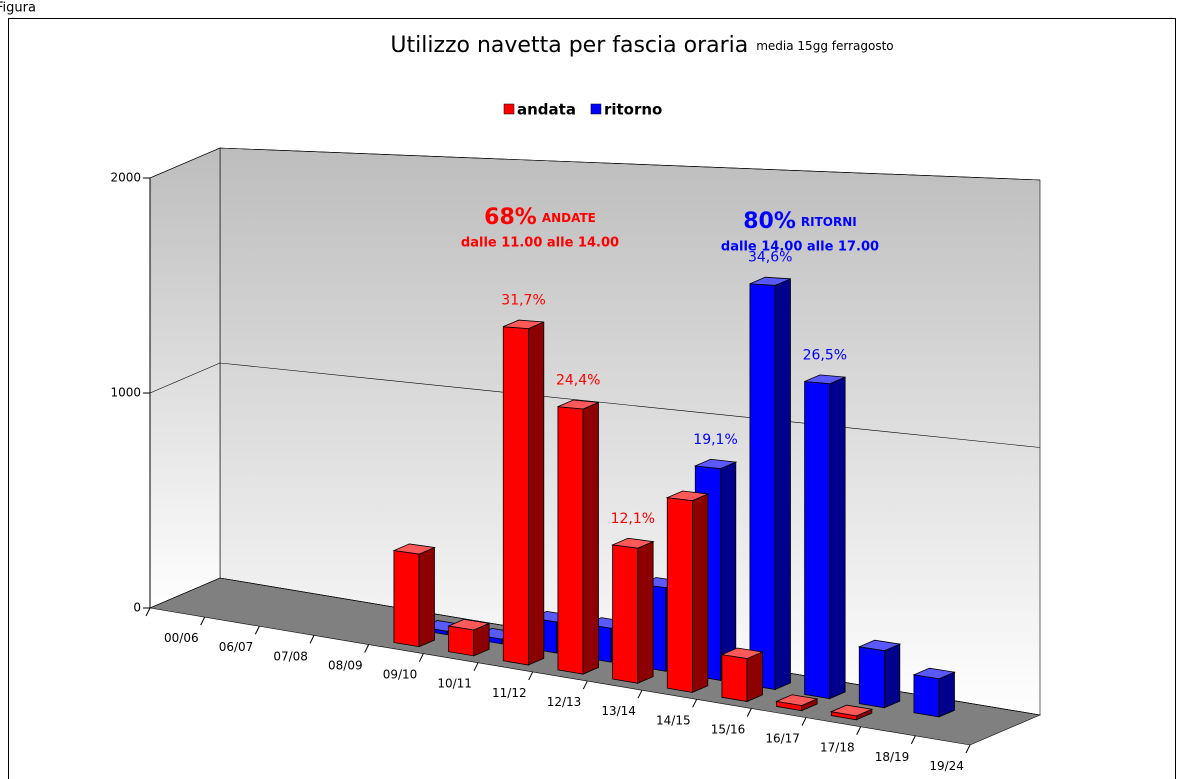 This screenshot has height=779, width=1185. I want to click on x-tick-label: 06/07, so click(236, 647).